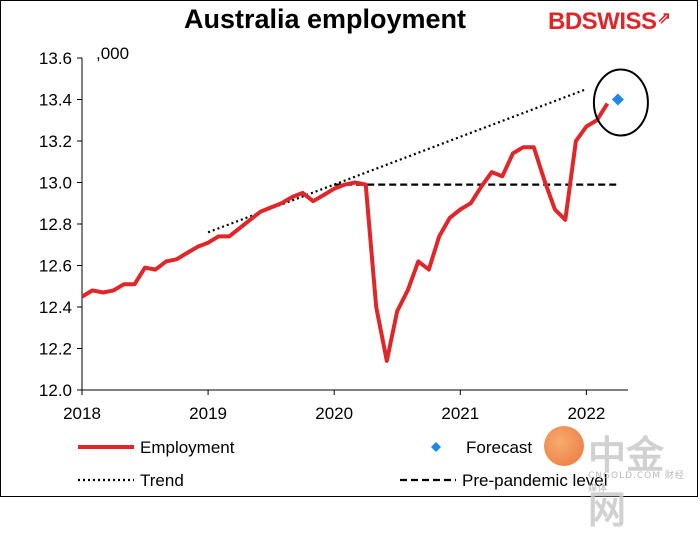 The width and height of the screenshot is (700, 534). Describe the element at coordinates (55, 390) in the screenshot. I see `y-tick-label: 12.0` at that location.